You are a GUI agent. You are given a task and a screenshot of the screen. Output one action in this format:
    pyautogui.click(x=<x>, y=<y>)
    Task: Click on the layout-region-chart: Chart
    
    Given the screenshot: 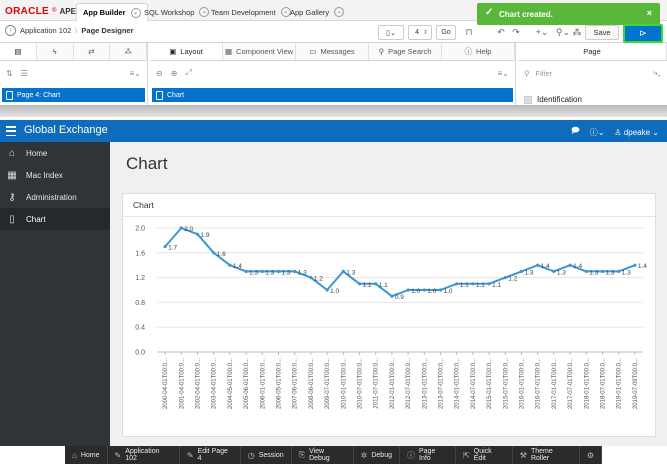 What is the action you would take?
    pyautogui.click(x=332, y=95)
    